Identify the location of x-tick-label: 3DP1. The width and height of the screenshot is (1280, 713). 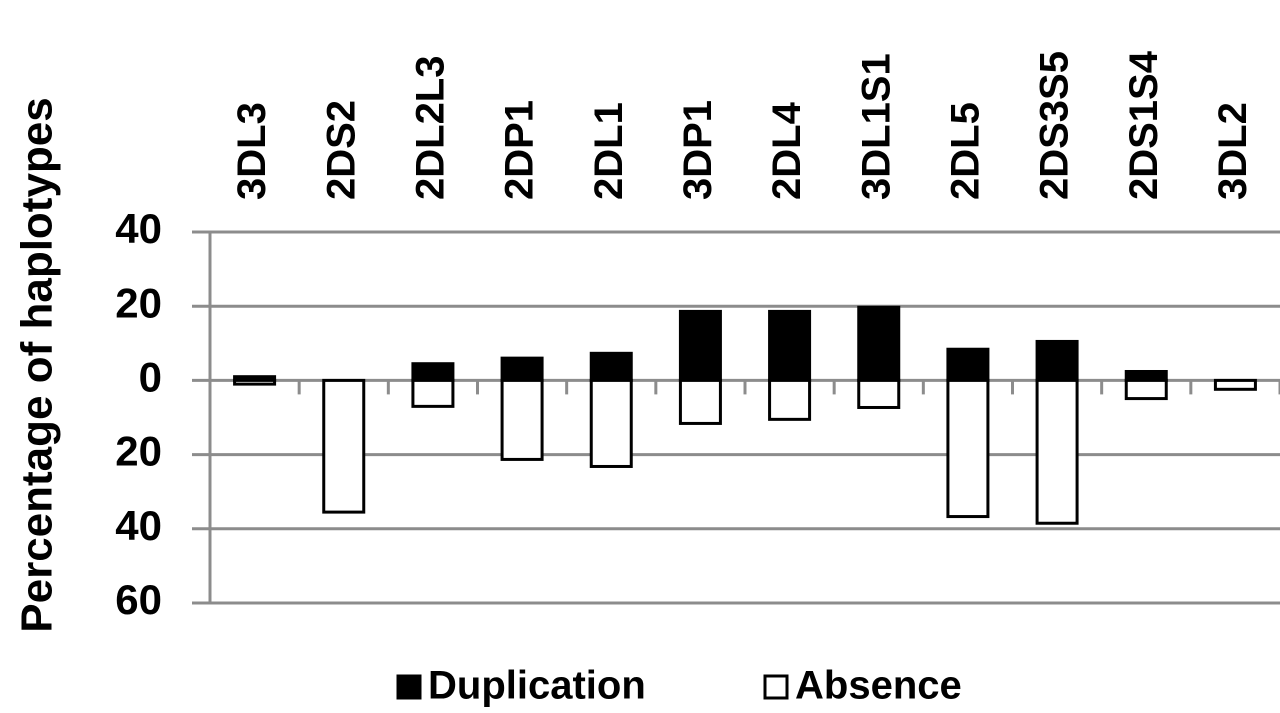
(698, 150).